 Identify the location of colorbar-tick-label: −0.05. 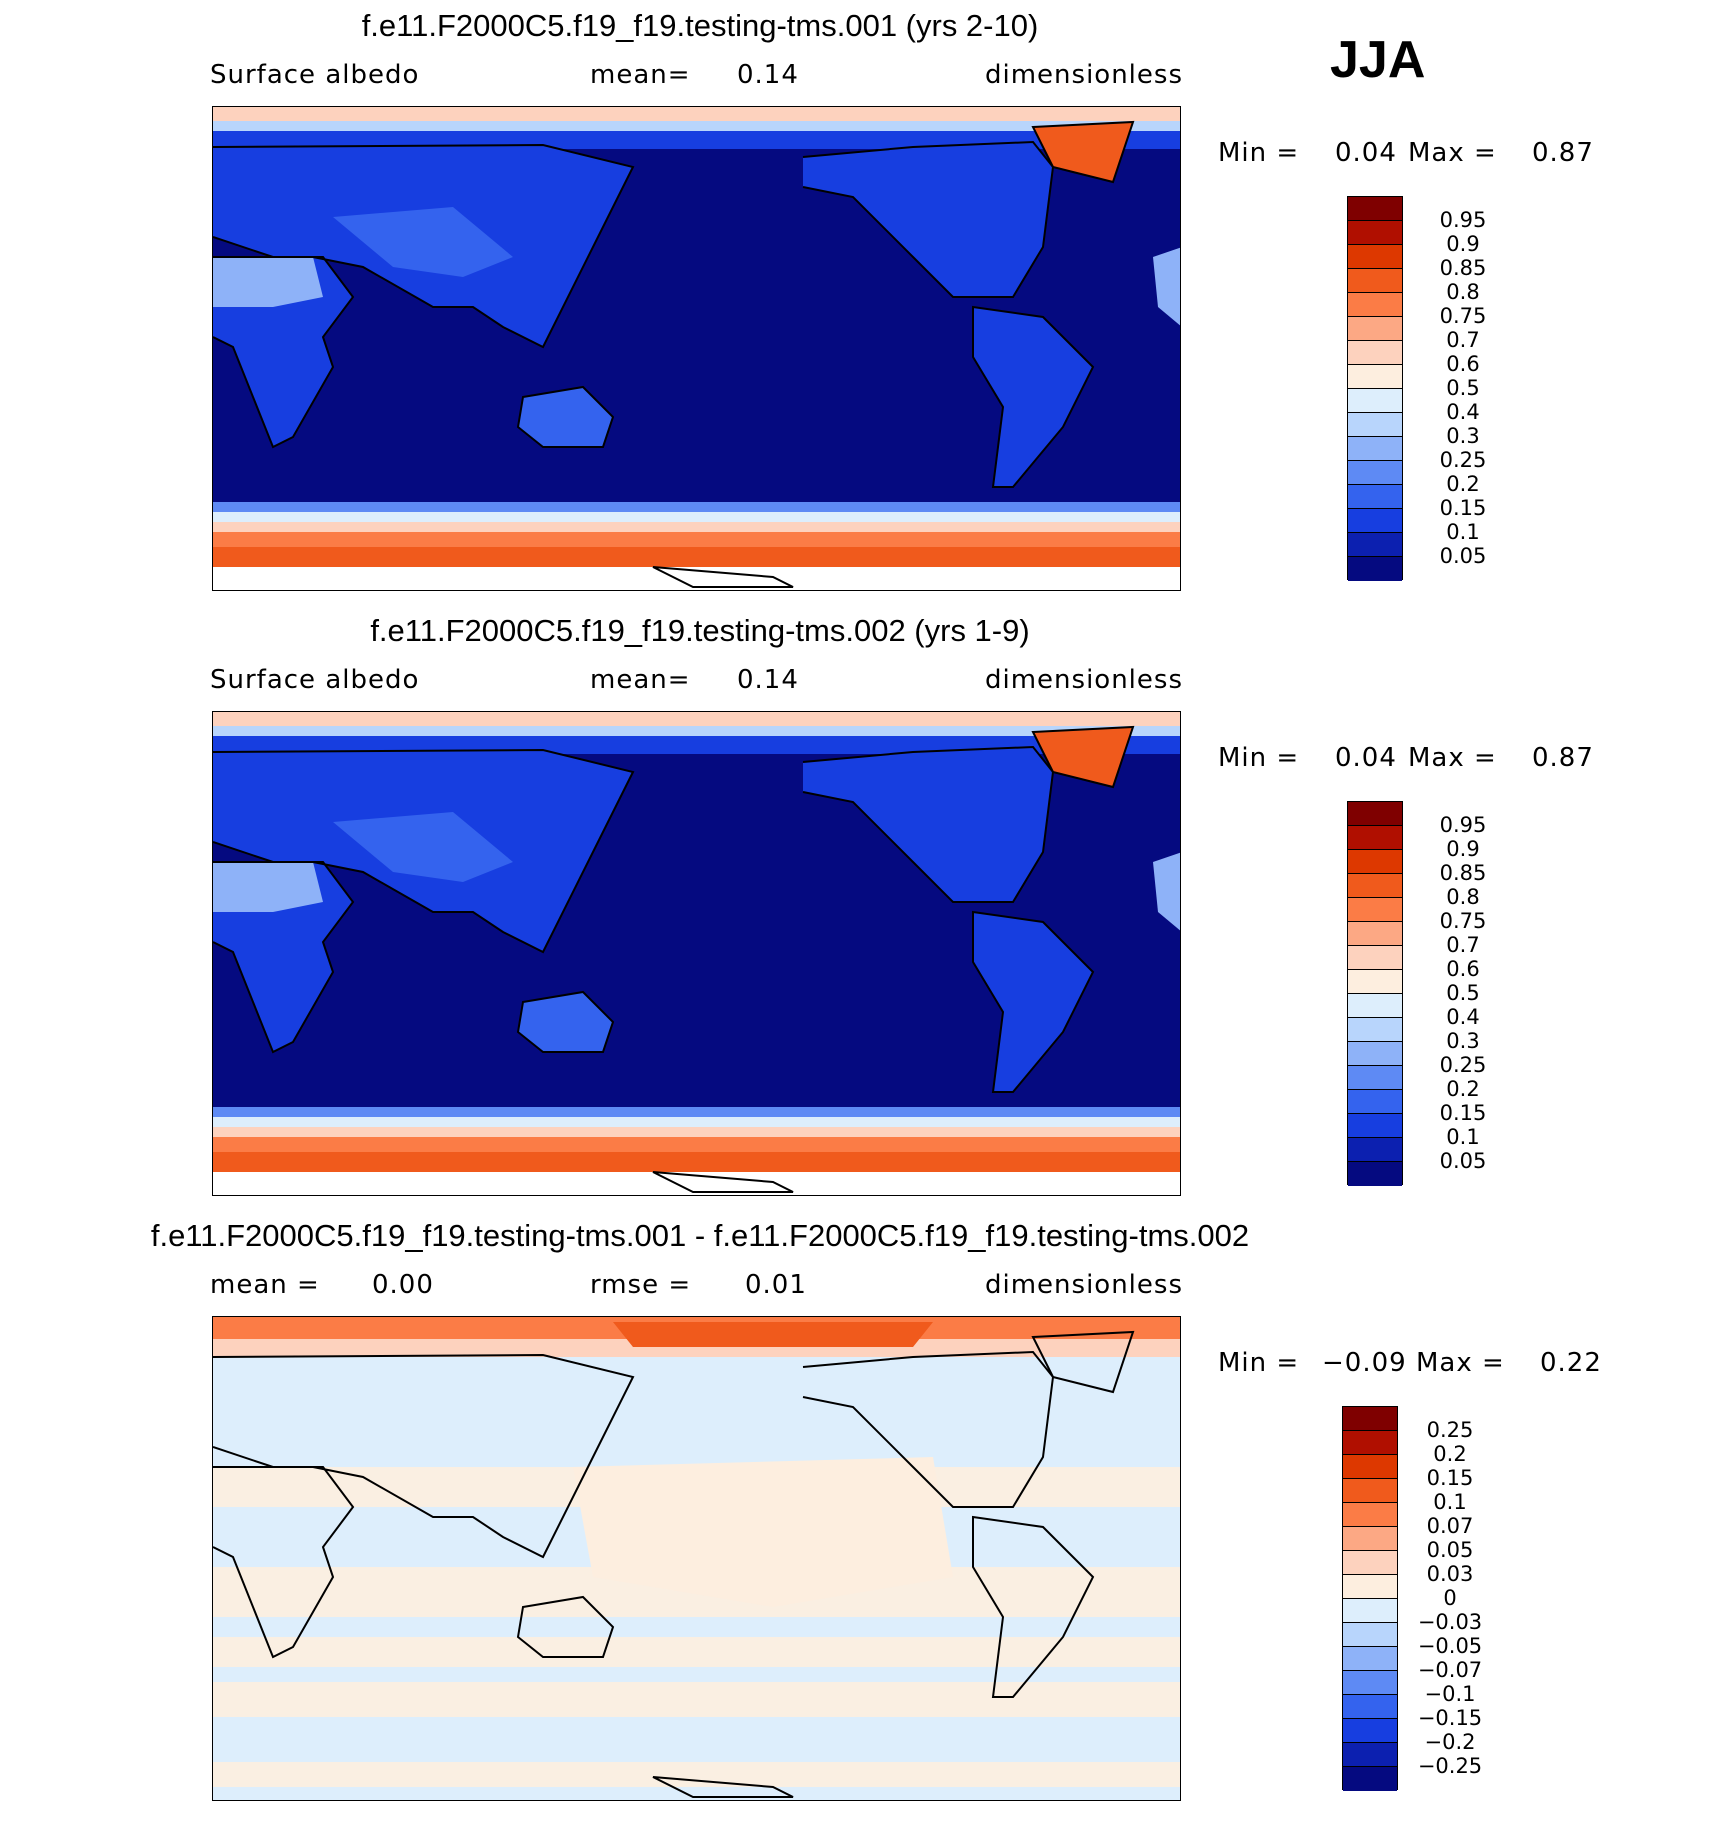
(1450, 1646).